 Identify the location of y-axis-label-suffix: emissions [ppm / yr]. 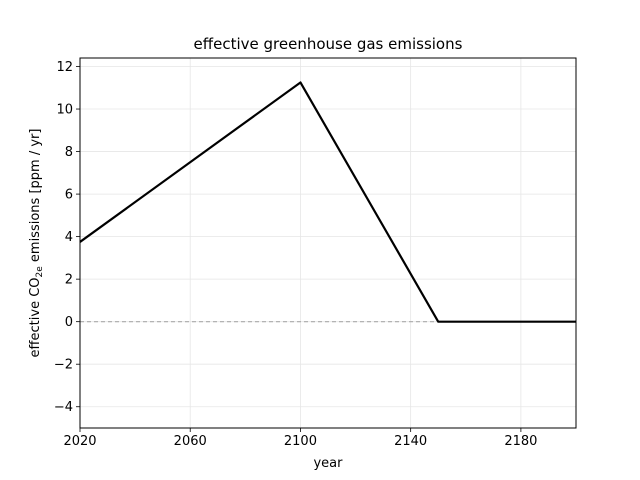
(35, 198).